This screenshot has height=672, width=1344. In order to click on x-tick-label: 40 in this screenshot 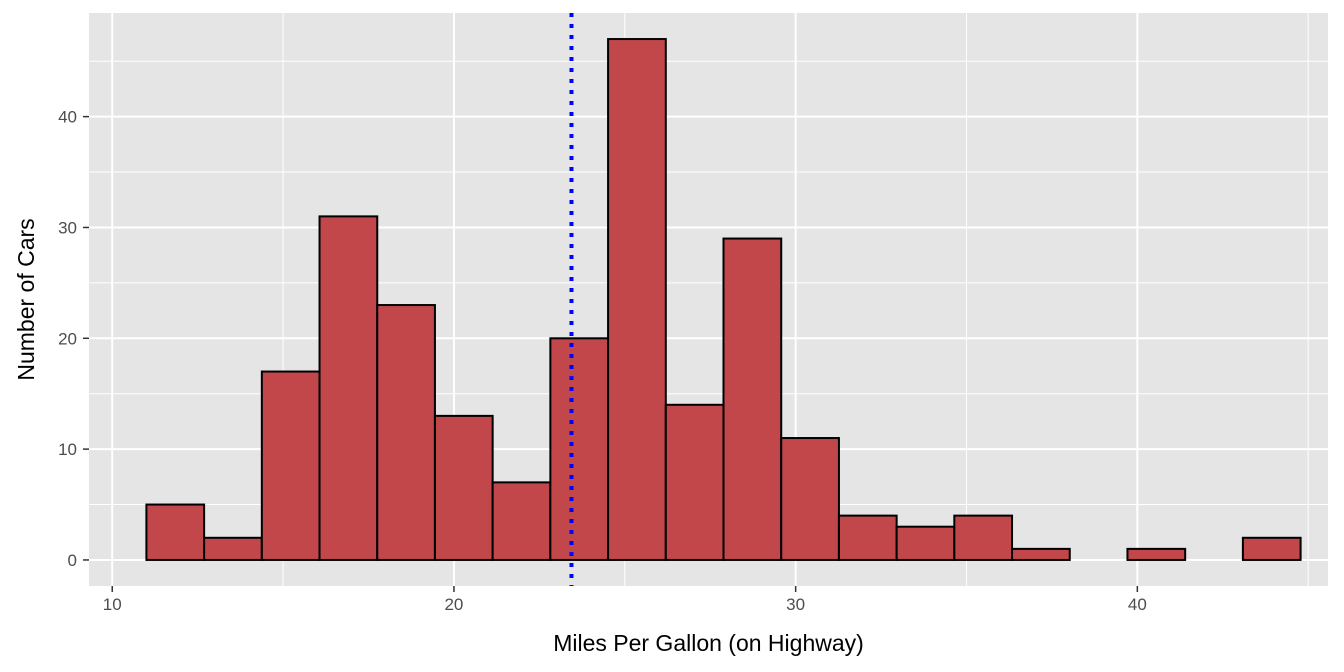, I will do `click(1137, 604)`.